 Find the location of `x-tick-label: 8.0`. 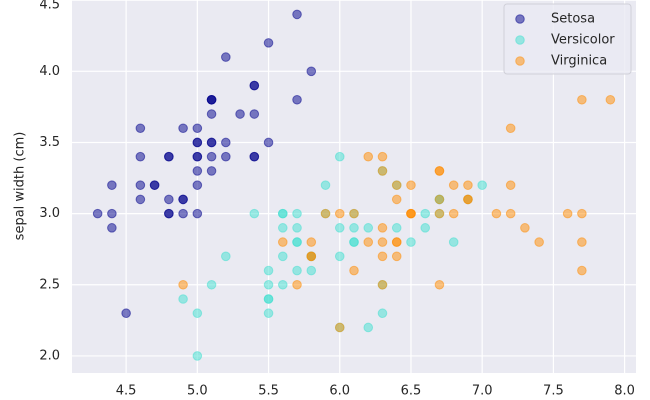

x-tick-label: 8.0 is located at coordinates (624, 391).